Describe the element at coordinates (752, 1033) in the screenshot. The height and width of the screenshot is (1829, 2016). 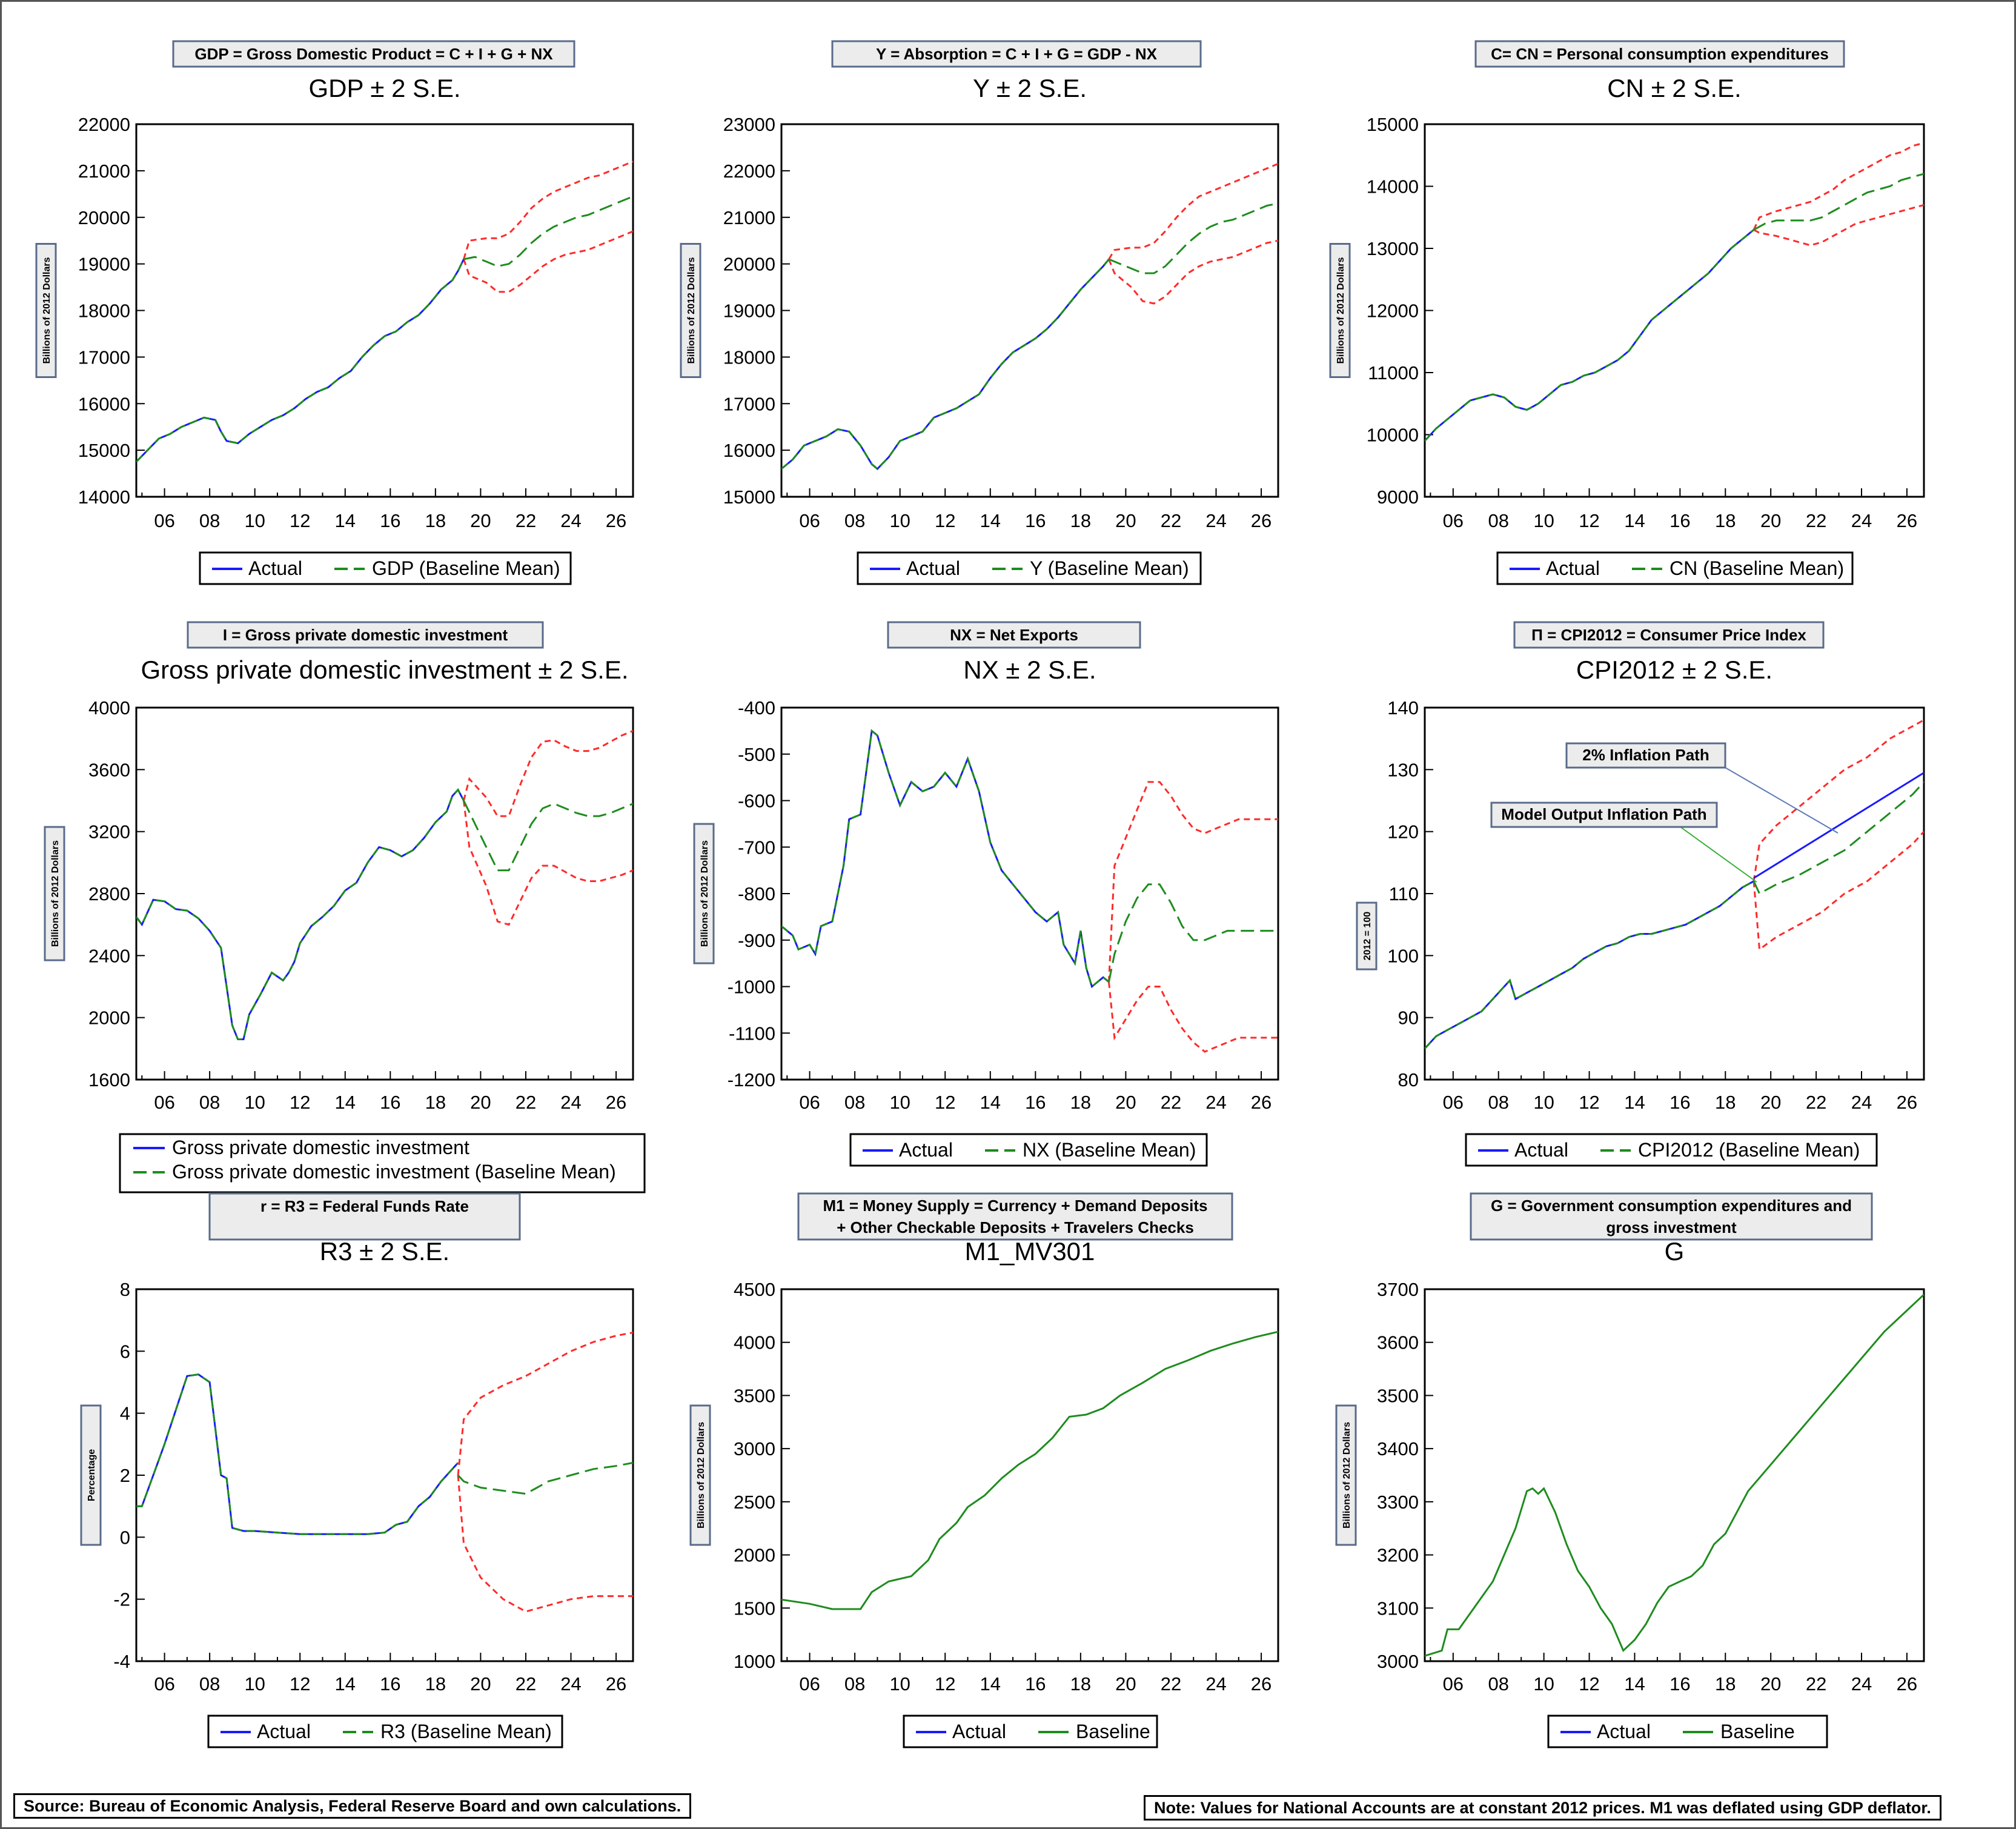
I see `y-tick-label: -1100` at that location.